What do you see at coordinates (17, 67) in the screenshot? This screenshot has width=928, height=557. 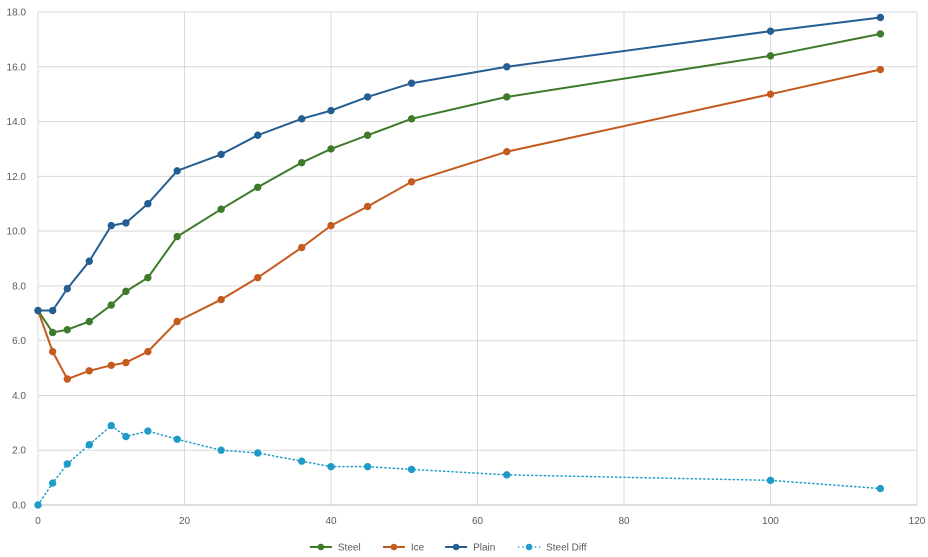 I see `y-tick-label: 16.0` at bounding box center [17, 67].